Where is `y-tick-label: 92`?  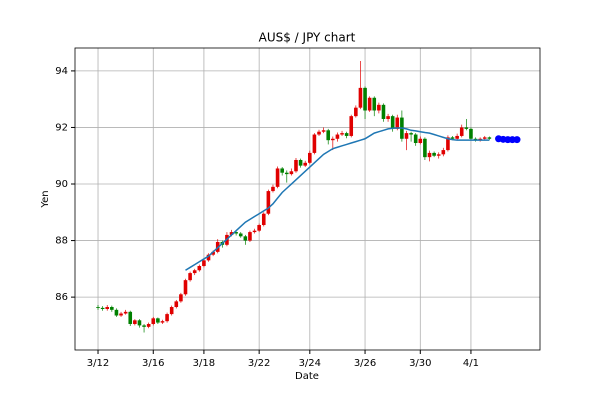 y-tick-label: 92 is located at coordinates (61, 127).